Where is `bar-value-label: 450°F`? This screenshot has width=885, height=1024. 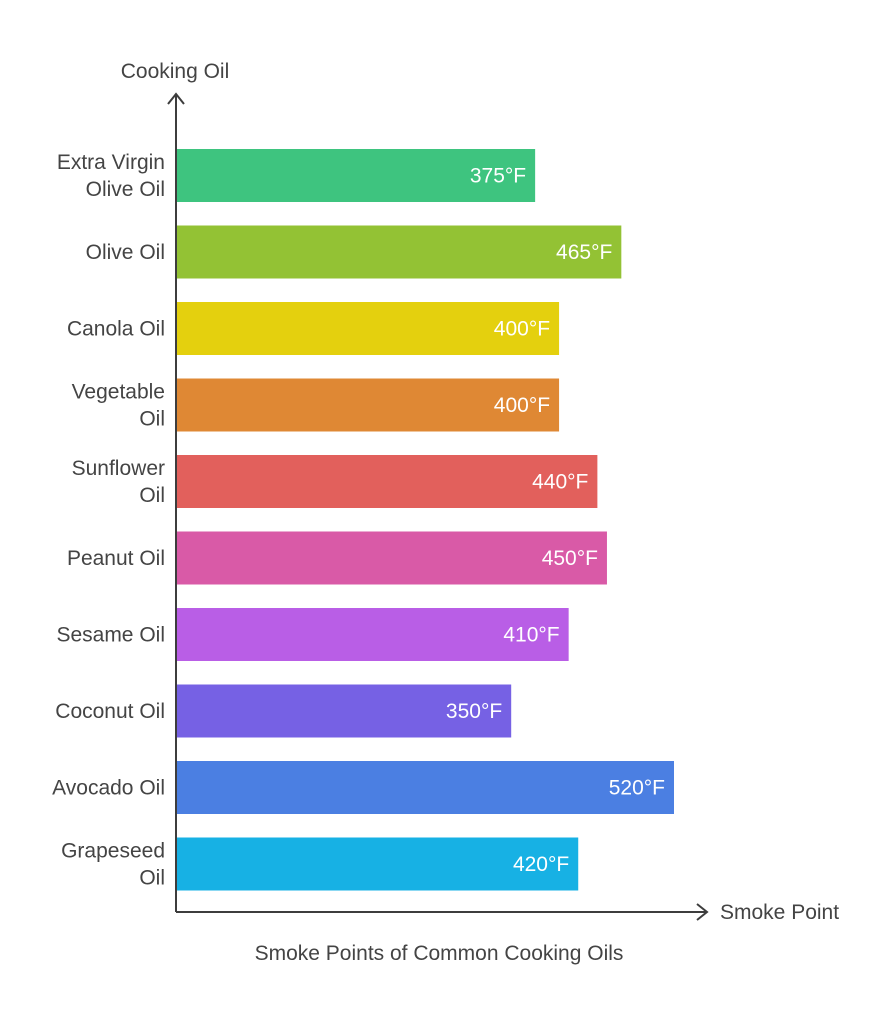
bar-value-label: 450°F is located at coordinates (570, 558).